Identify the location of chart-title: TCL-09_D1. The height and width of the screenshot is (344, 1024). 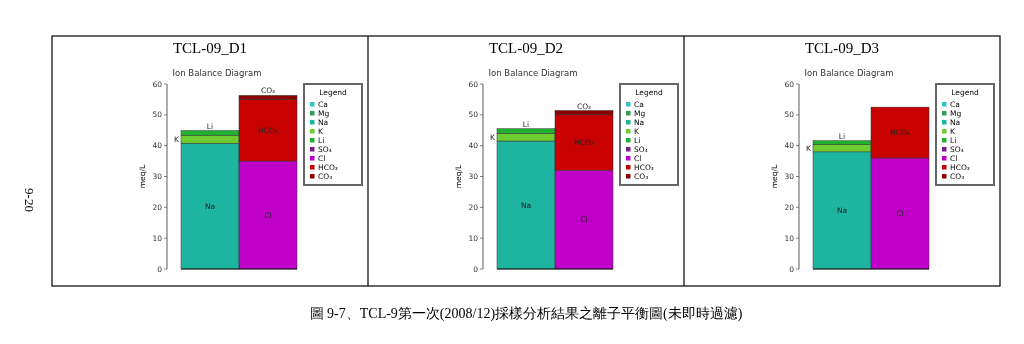
(210, 48).